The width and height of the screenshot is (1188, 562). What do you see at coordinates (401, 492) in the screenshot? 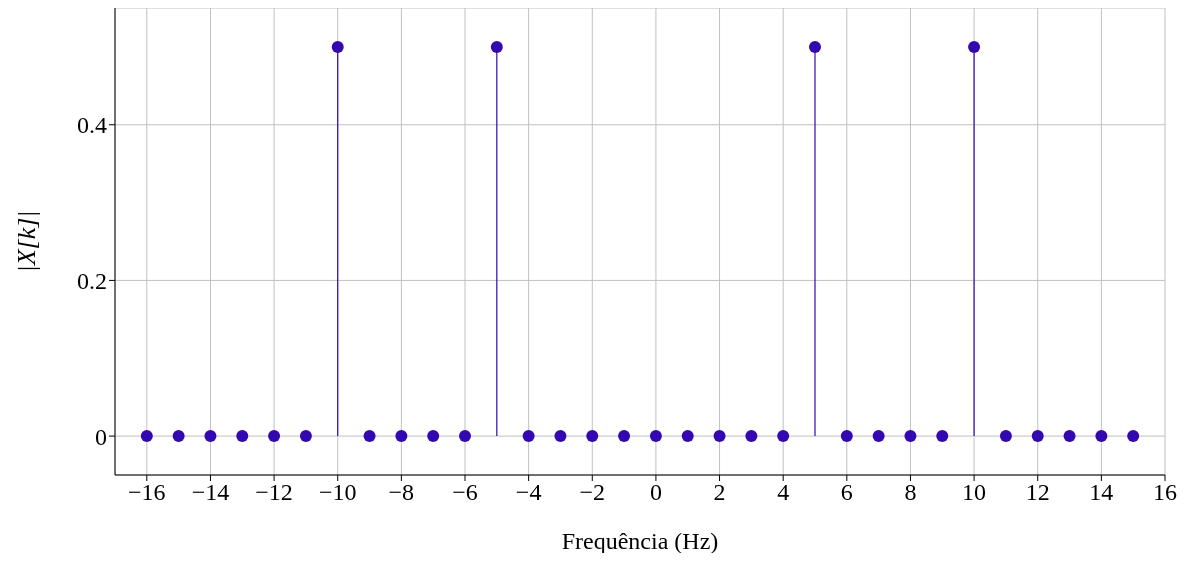
I see `x-tick-label: −8` at bounding box center [401, 492].